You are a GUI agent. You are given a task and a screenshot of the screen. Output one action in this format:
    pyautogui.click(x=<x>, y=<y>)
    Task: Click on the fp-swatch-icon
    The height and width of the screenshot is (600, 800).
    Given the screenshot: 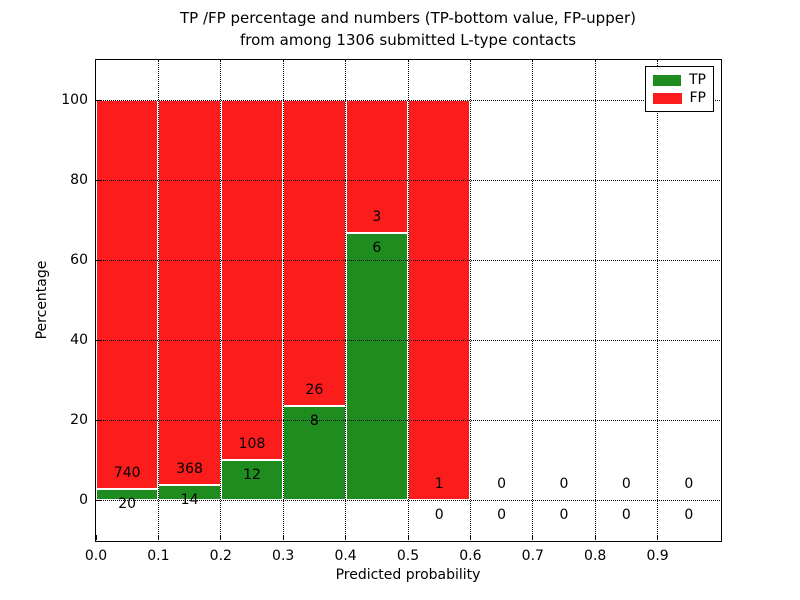 What is the action you would take?
    pyautogui.click(x=667, y=98)
    